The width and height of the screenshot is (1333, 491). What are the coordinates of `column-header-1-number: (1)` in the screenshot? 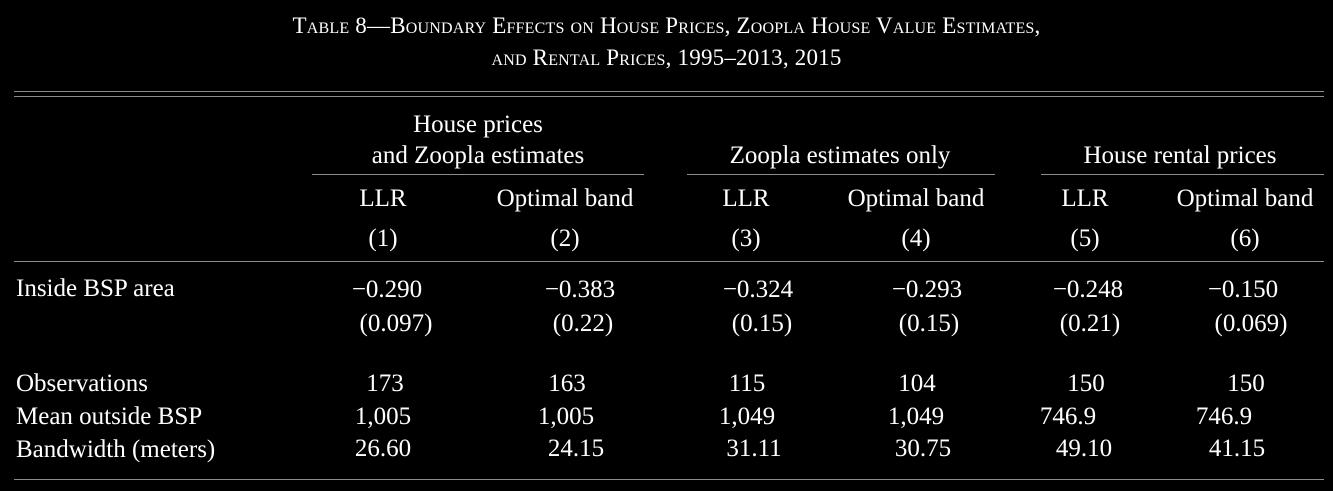 It's located at (383, 238).